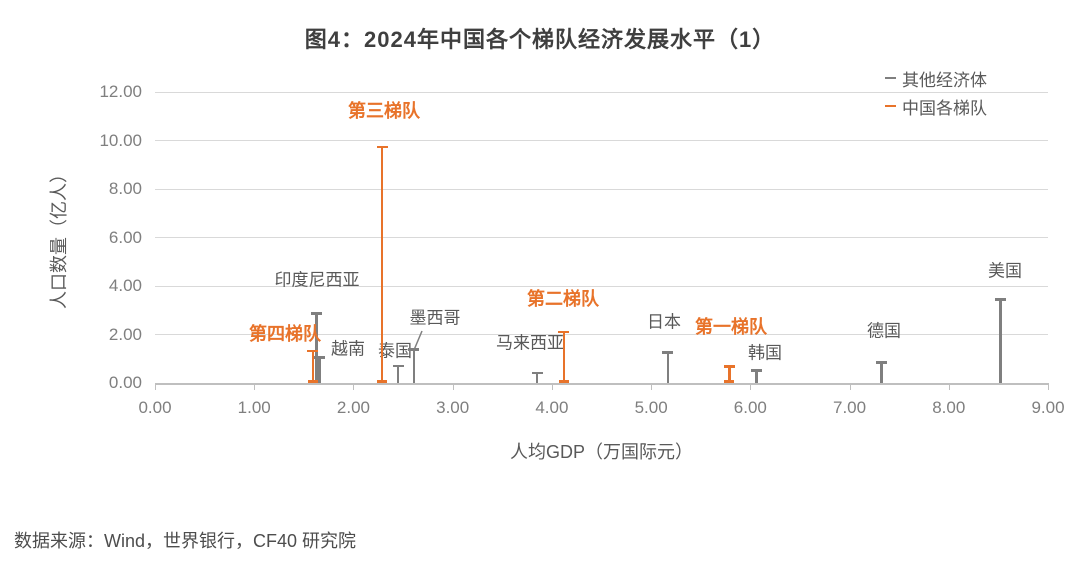  I want to click on stem-base-cap-第一梯队, so click(729, 381).